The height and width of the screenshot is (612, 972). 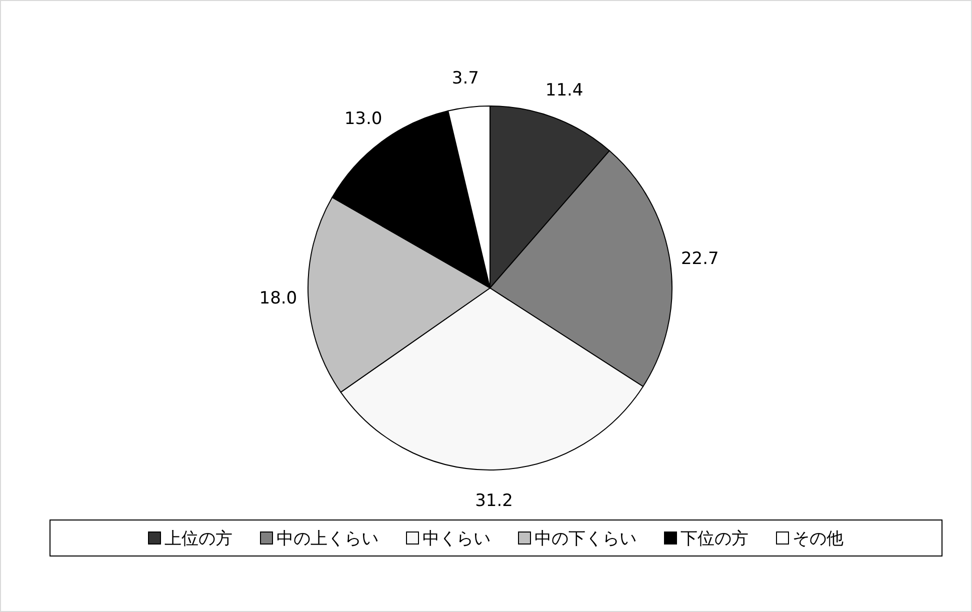 I want to click on data-label: 31.2, so click(x=494, y=500).